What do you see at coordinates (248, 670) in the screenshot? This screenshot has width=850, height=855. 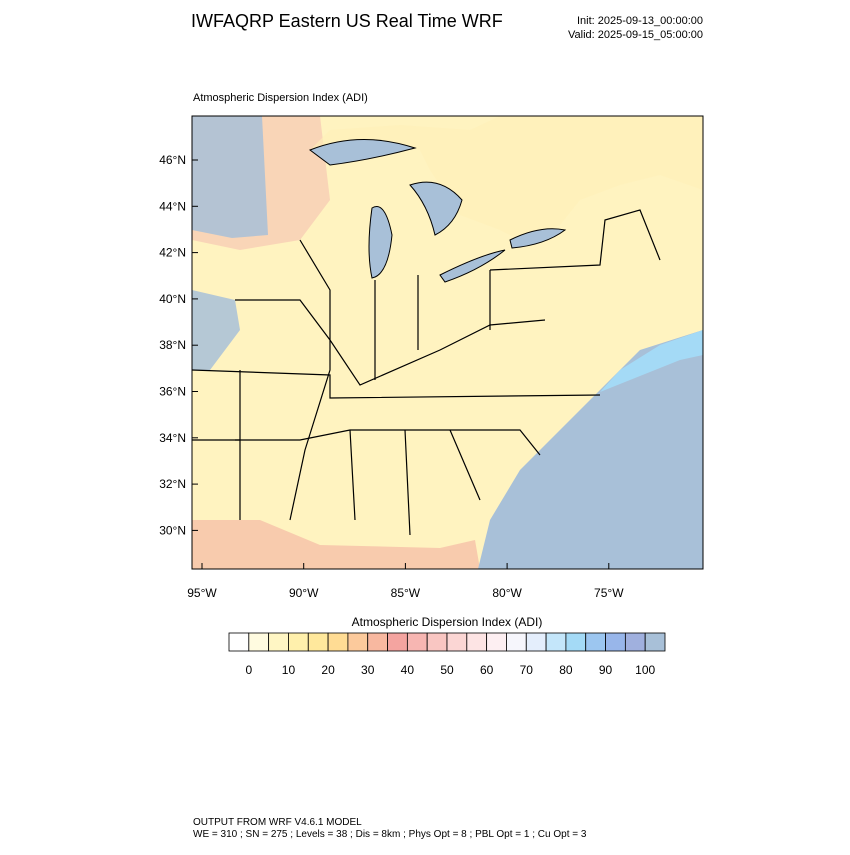 I see `colorbar-label: 0` at bounding box center [248, 670].